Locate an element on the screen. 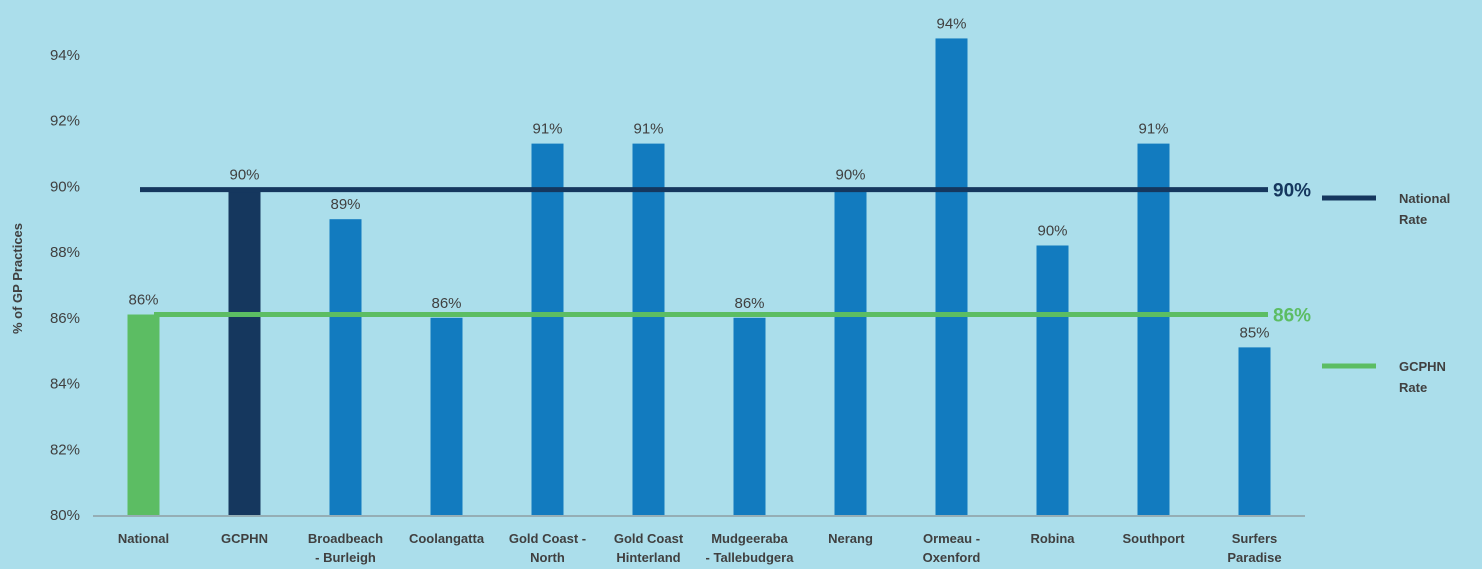 This screenshot has height=569, width=1482. x-tick-label: Gold Coast - is located at coordinates (547, 538).